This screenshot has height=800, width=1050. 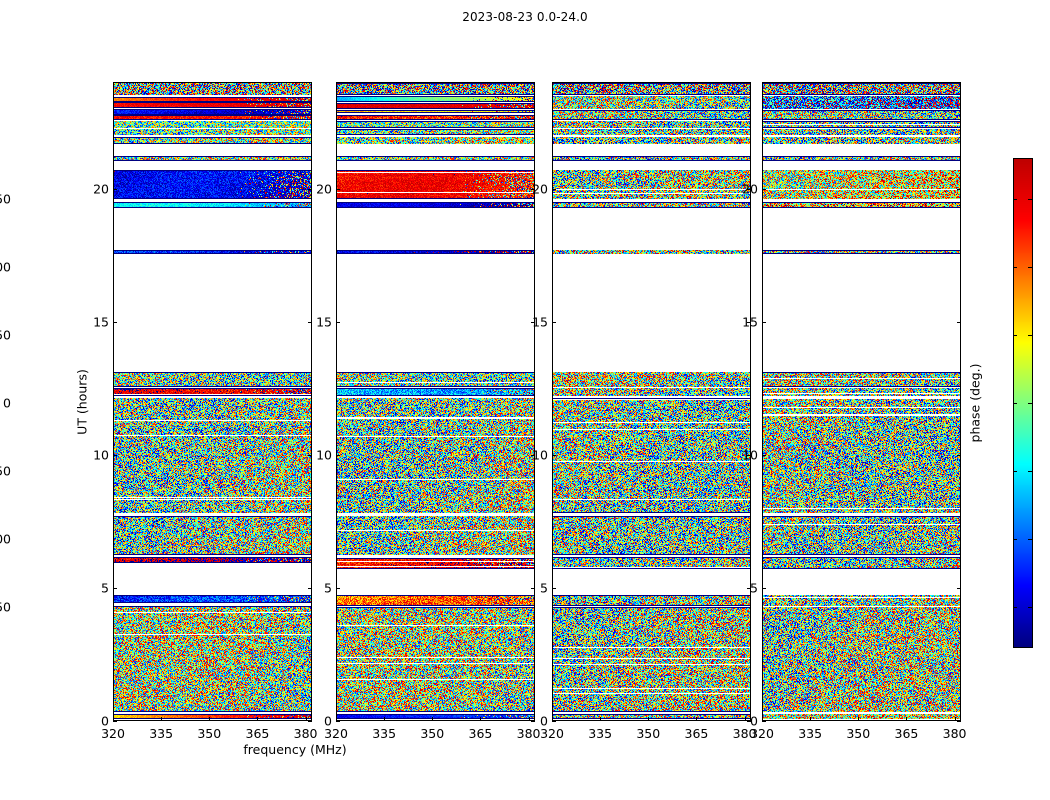 I want to click on colorbar-tick-label: −100, so click(x=5, y=539).